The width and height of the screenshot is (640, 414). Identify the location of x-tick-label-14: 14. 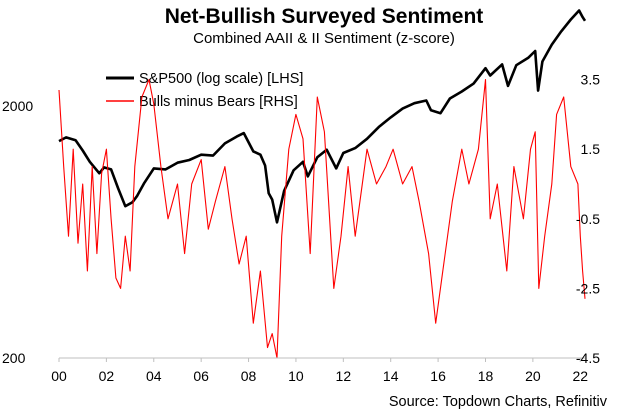
(391, 376).